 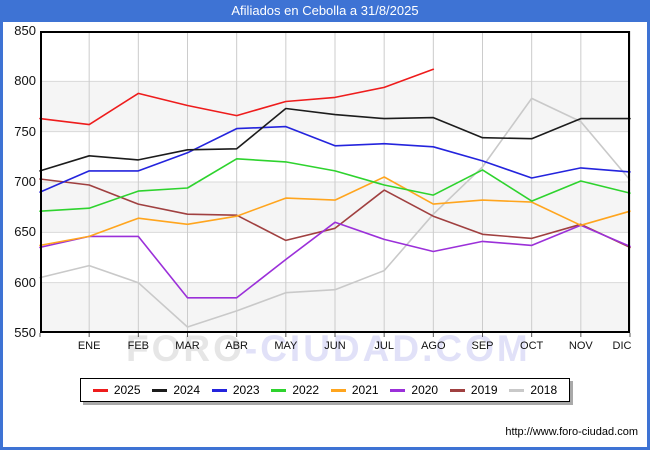 I want to click on title-bar: Afiliados en Cebolla a 31/8/2025, so click(x=325, y=11).